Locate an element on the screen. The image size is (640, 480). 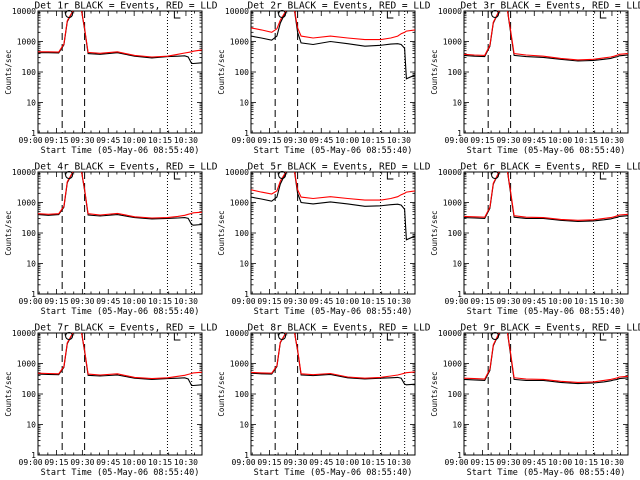
panel-title: Det 3r BLACK = Events, RED = LLD is located at coordinates (550, 6).